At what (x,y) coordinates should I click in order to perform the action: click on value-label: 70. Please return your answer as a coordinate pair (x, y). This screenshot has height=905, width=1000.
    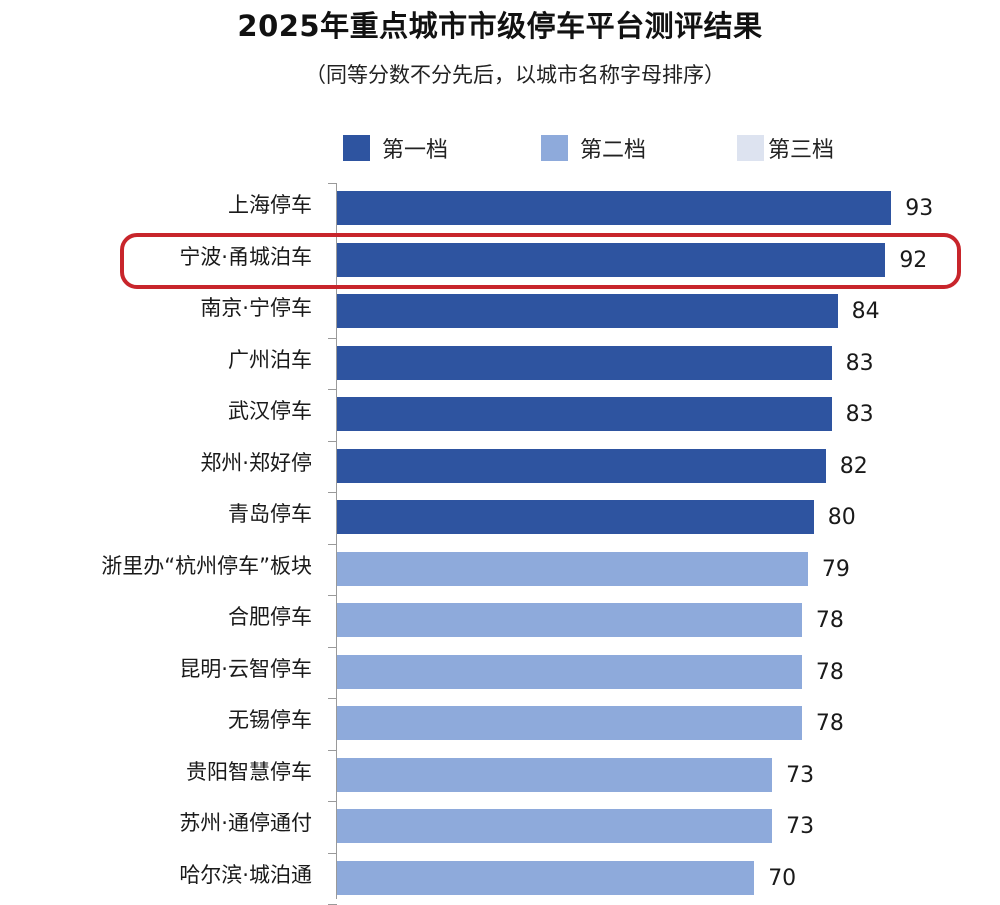
    Looking at the image, I should click on (782, 878).